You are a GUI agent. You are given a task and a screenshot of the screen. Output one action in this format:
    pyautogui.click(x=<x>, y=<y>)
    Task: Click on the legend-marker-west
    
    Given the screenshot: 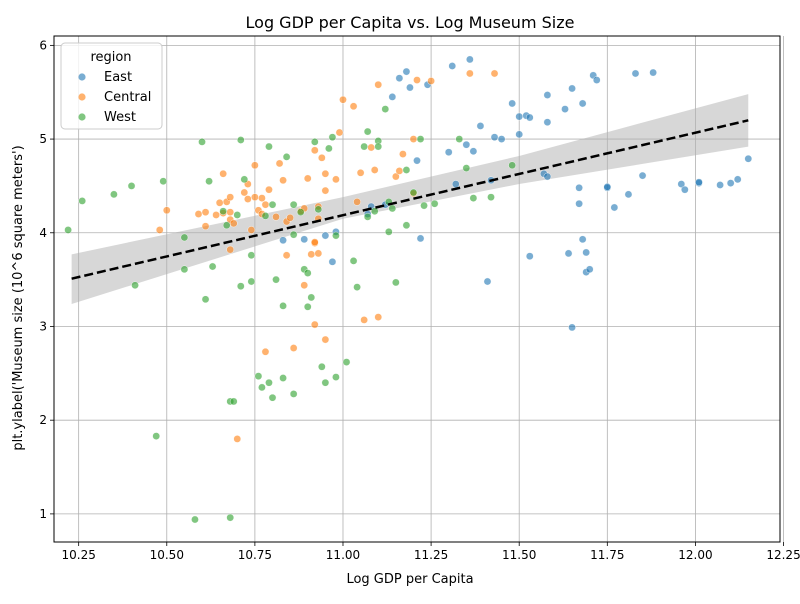 What is the action you would take?
    pyautogui.click(x=82, y=117)
    